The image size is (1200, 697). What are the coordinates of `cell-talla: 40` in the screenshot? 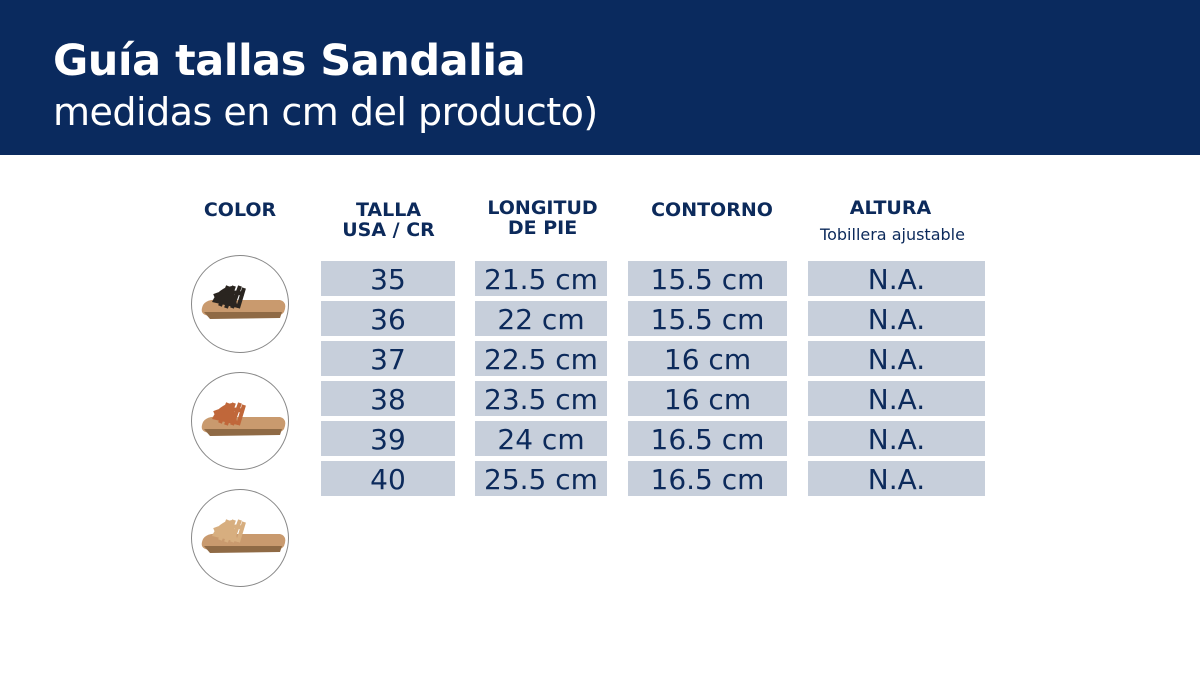 It's located at (388, 478).